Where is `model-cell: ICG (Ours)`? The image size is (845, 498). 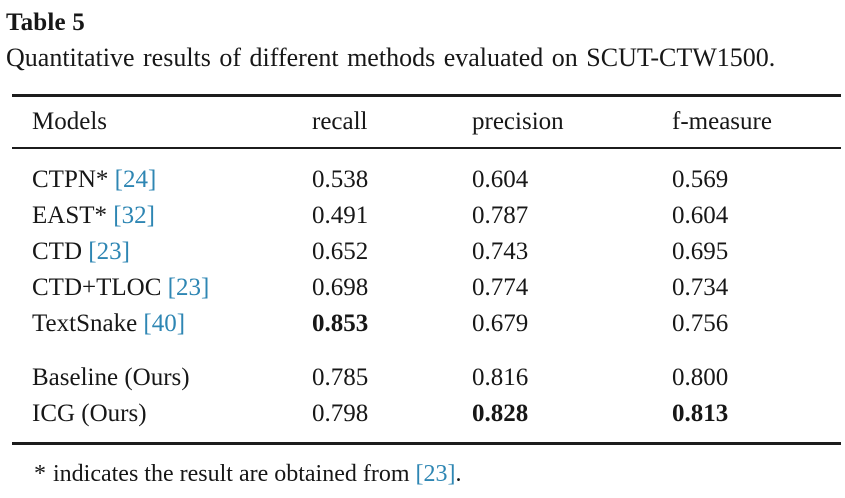
model-cell: ICG (Ours) is located at coordinates (162, 420).